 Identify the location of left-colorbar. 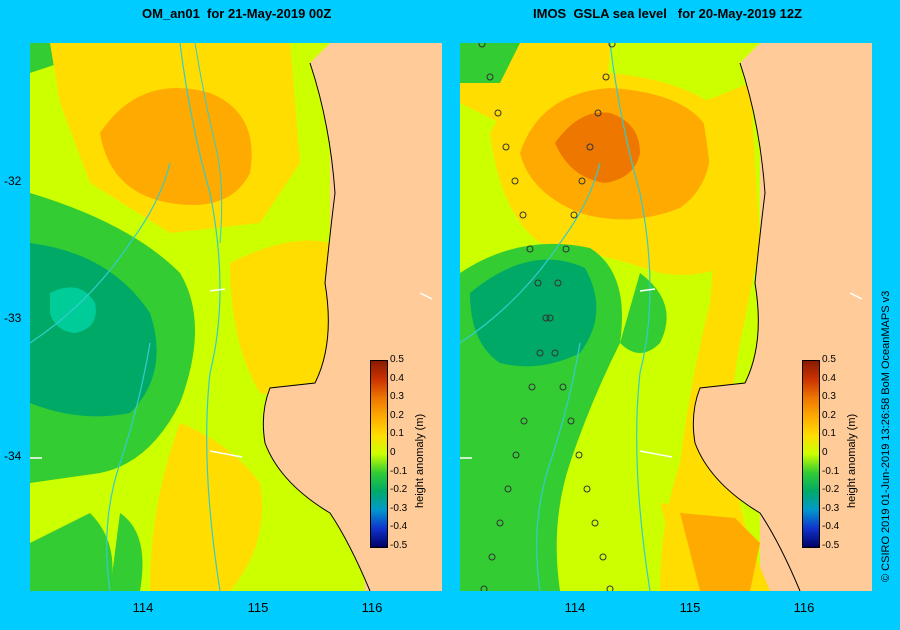
(379, 454).